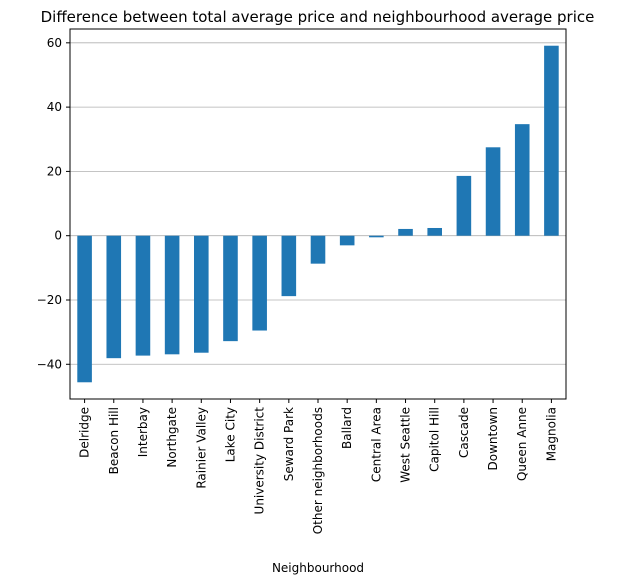  I want to click on x-tick-label: Cascade, so click(464, 432).